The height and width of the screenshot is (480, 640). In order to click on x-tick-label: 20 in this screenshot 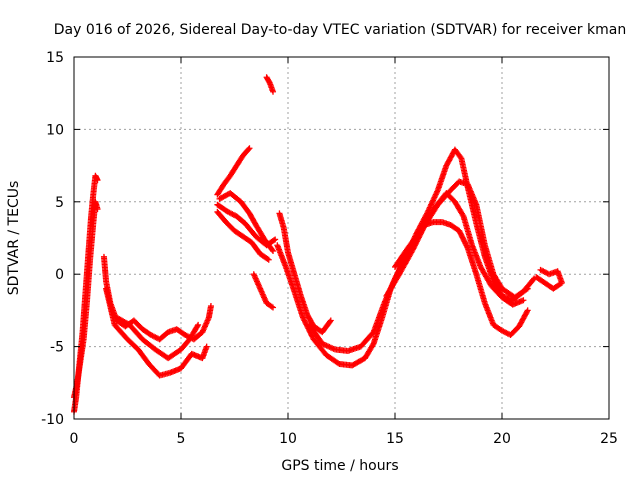, I will do `click(502, 439)`.